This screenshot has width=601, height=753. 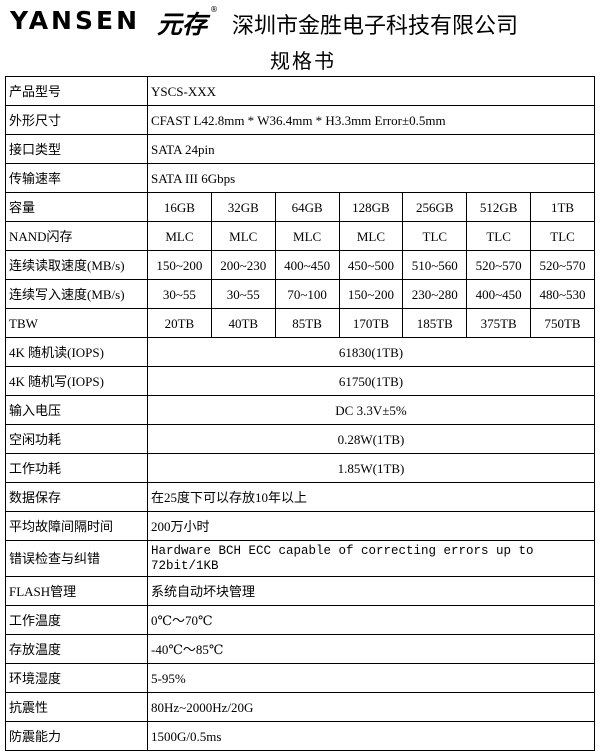 I want to click on spec-row: 数据保存 在25度下可以存放10年以上, so click(x=300, y=497).